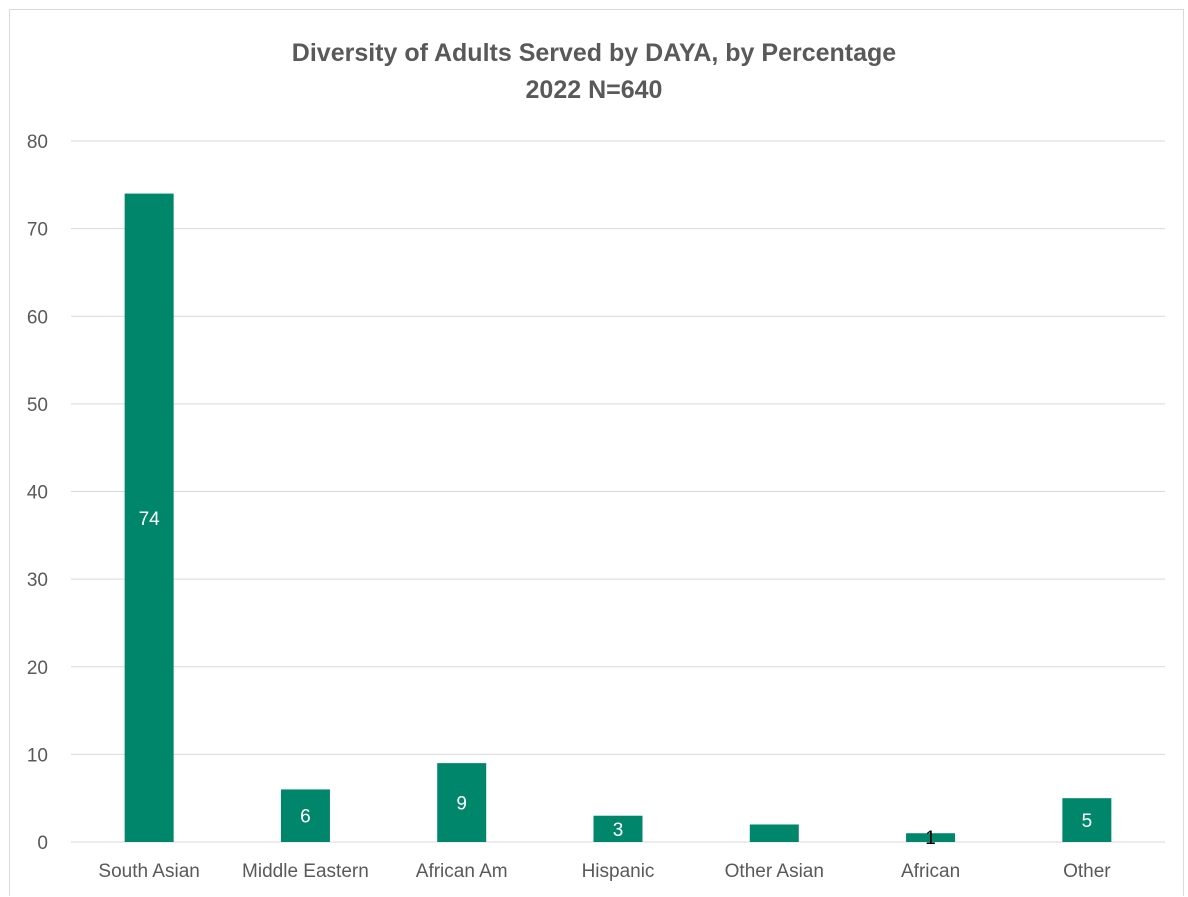  Describe the element at coordinates (305, 871) in the screenshot. I see `x-category-label: Middle Eastern` at that location.